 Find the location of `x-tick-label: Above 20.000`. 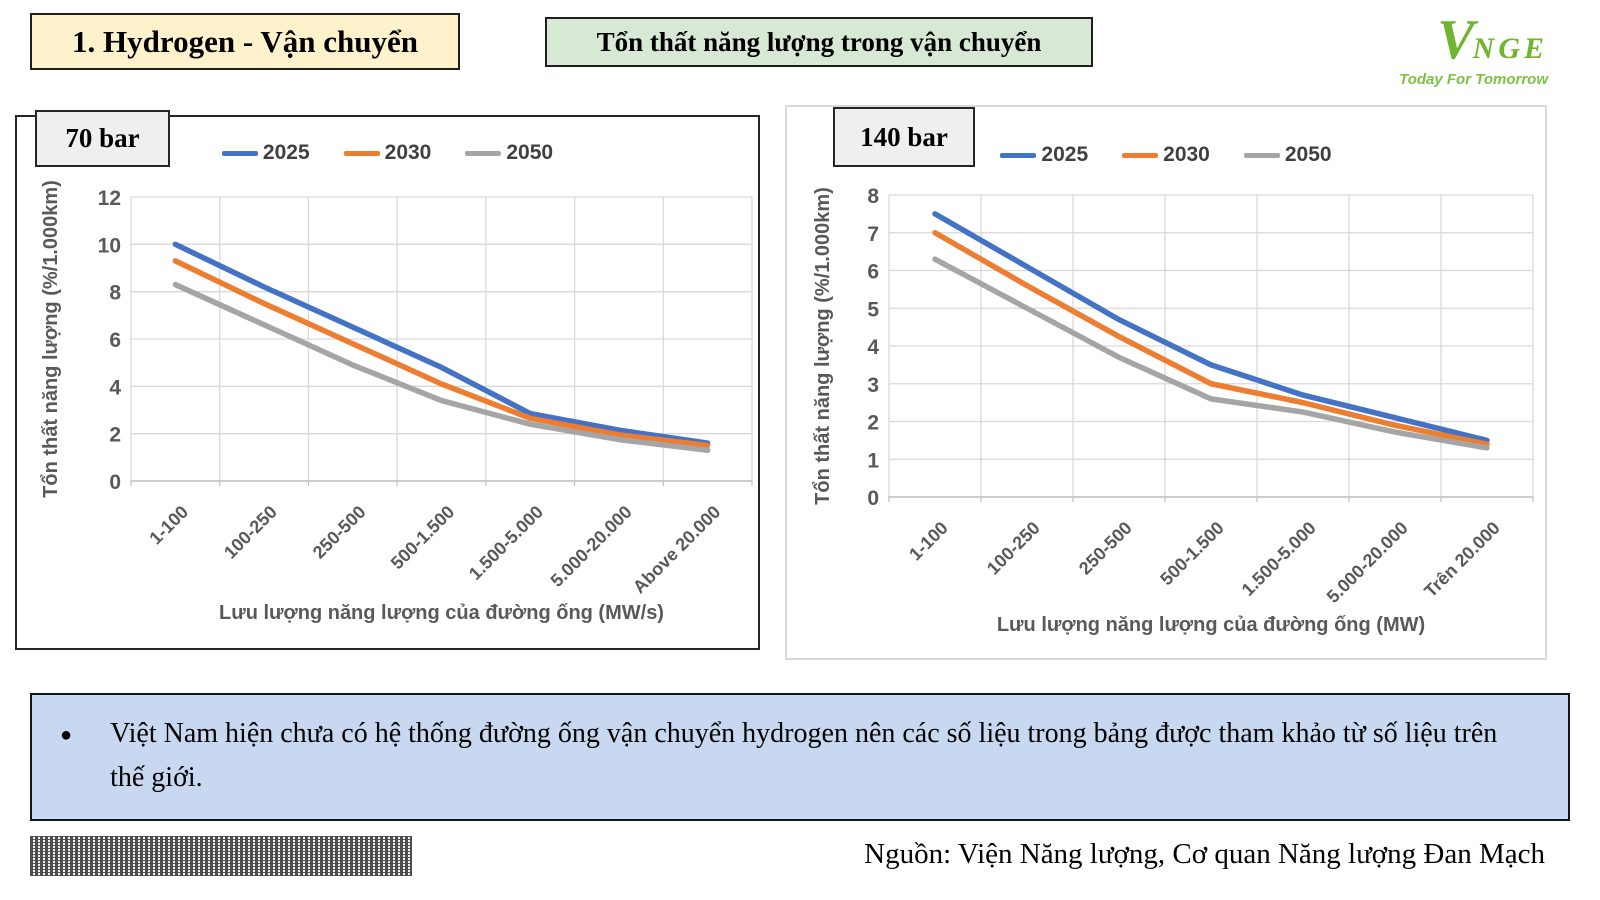

x-tick-label: Above 20.000 is located at coordinates (677, 550).